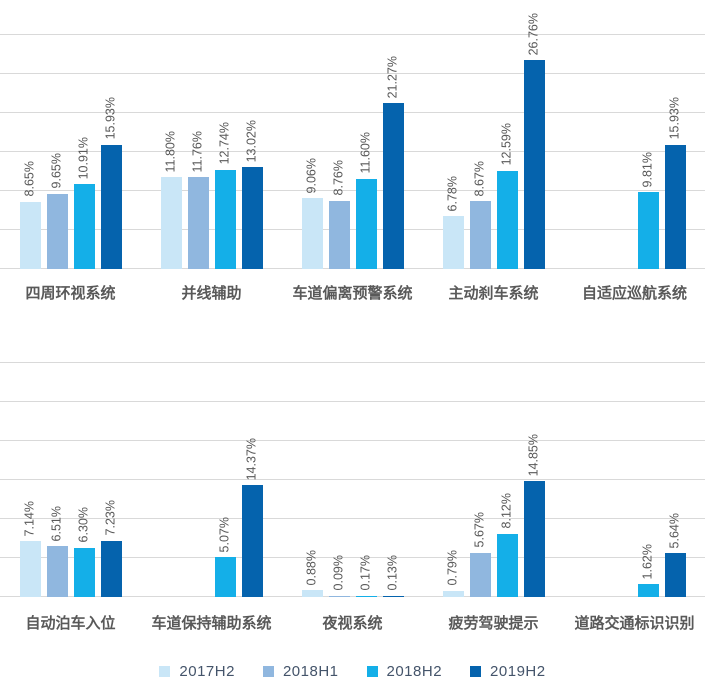 The width and height of the screenshot is (705, 691). What do you see at coordinates (251, 141) in the screenshot?
I see `bar-value-label: 13.02%` at bounding box center [251, 141].